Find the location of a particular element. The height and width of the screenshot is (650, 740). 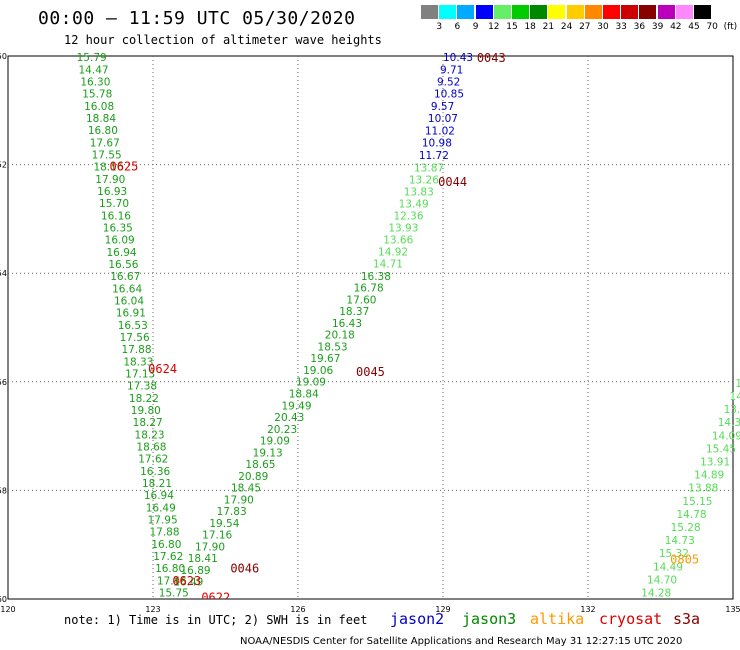

wave-height-point: 13.26 is located at coordinates (424, 180).